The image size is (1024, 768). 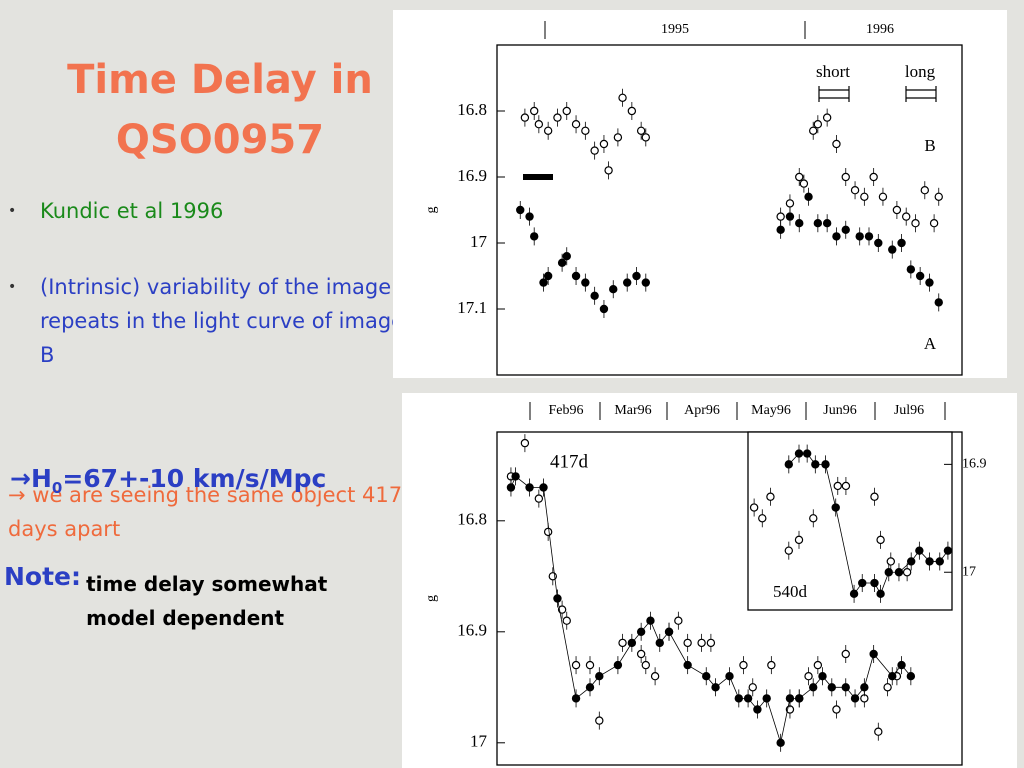 I want to click on result: →H0=67+-10 km/s/Mpc, so click(x=168, y=480).